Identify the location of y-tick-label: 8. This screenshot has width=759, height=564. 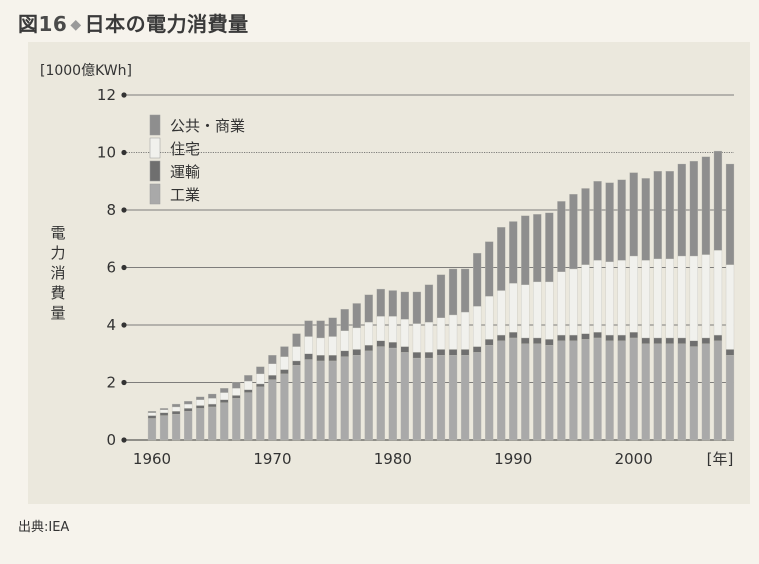
(111, 210).